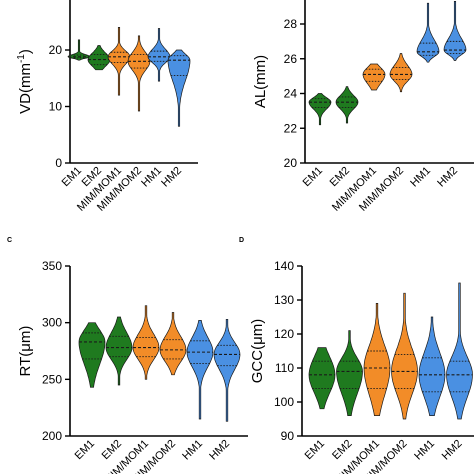 The image size is (474, 474). Describe the element at coordinates (284, 368) in the screenshot. I see `y-tick-label: 110` at that location.